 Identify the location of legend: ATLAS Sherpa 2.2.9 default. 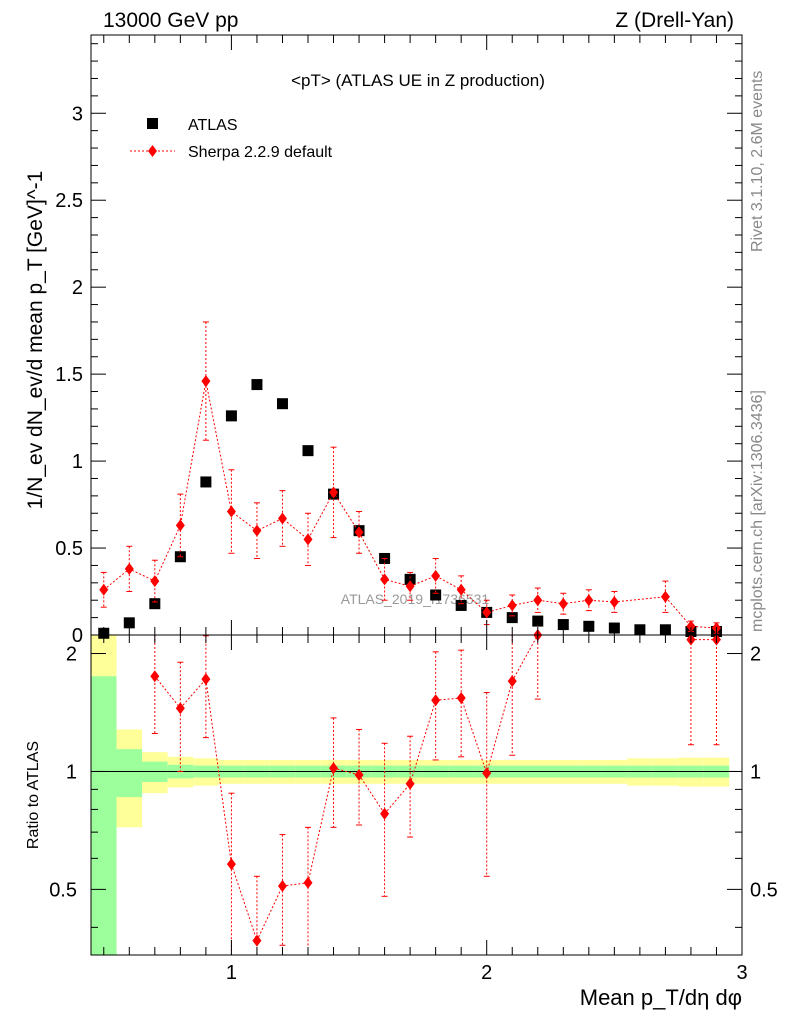
(231, 139).